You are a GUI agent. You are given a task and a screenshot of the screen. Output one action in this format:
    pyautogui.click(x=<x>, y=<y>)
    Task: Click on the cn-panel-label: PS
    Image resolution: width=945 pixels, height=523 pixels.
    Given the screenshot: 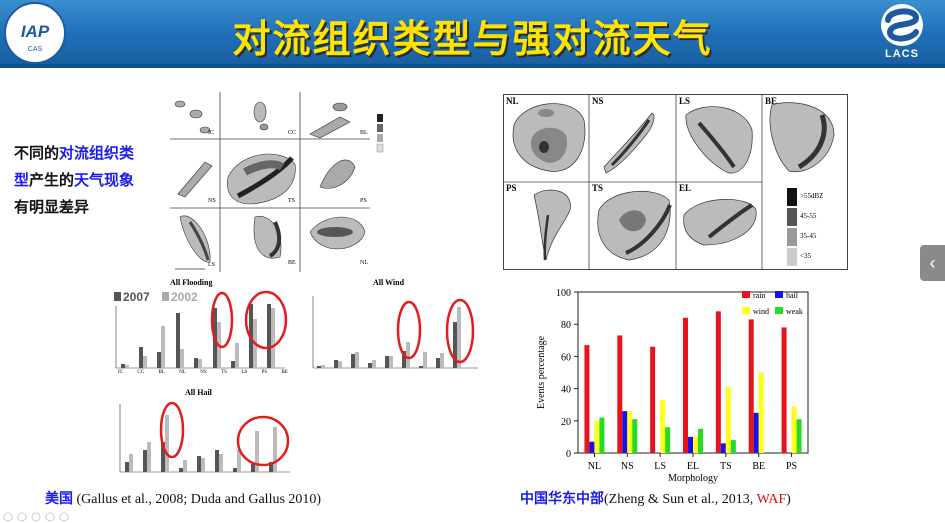 What is the action you would take?
    pyautogui.click(x=511, y=188)
    